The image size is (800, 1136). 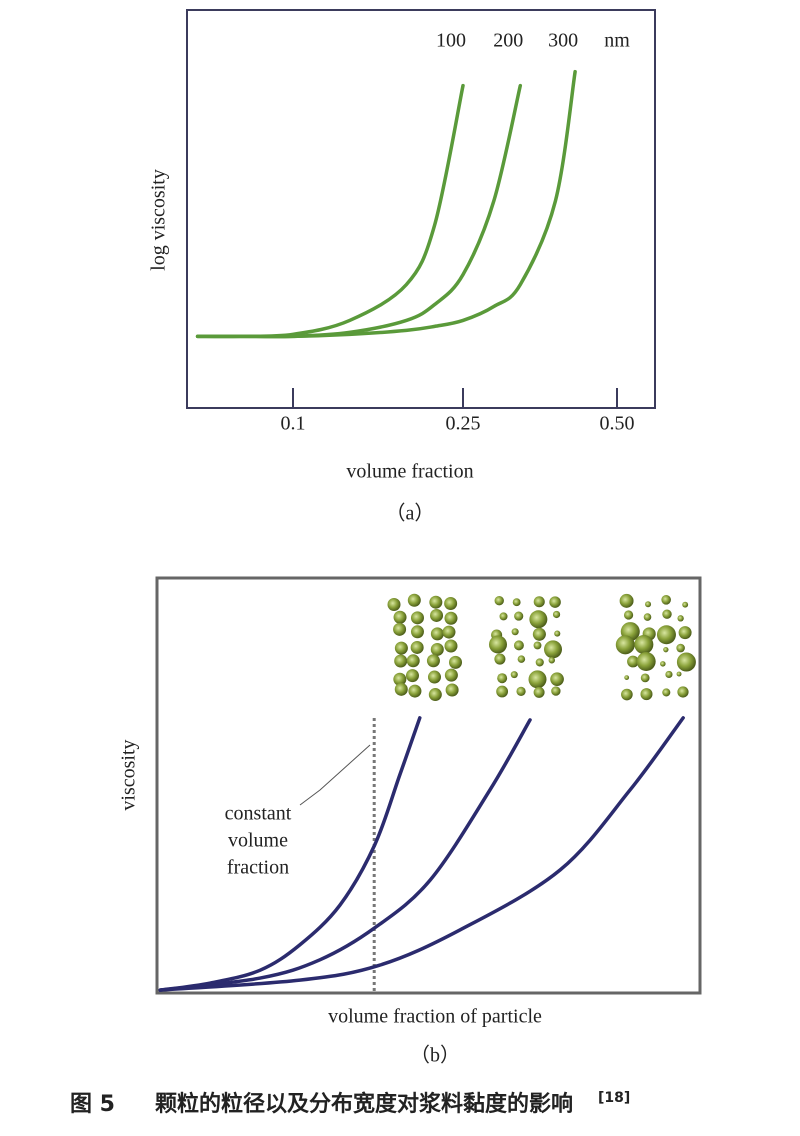 I want to click on figure-caption: 图 5 颗粒的粒径以及分布宽度对浆料黏度的影响 [18], so click(x=350, y=1103).